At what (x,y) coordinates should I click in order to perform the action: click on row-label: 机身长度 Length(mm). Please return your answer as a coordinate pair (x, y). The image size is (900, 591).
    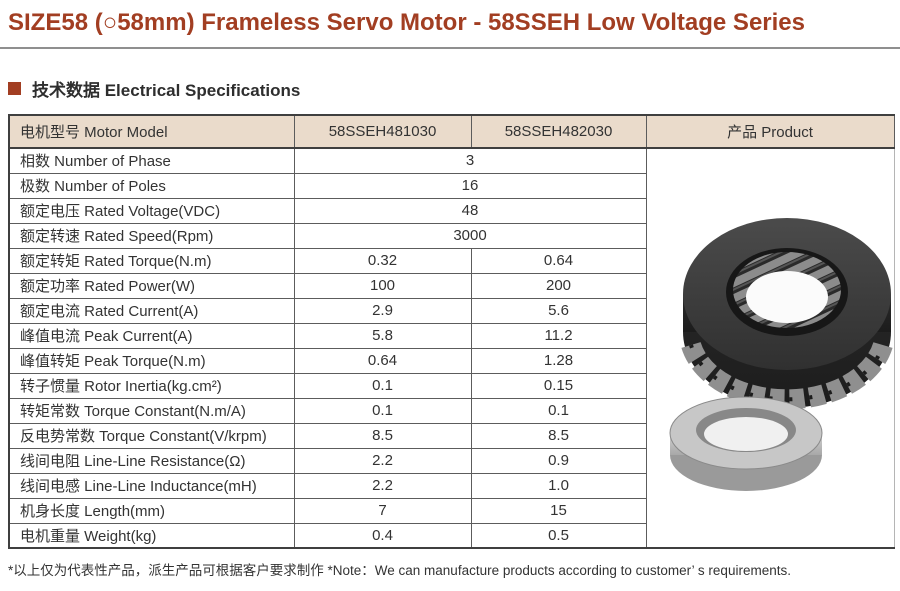
    Looking at the image, I should click on (151, 510).